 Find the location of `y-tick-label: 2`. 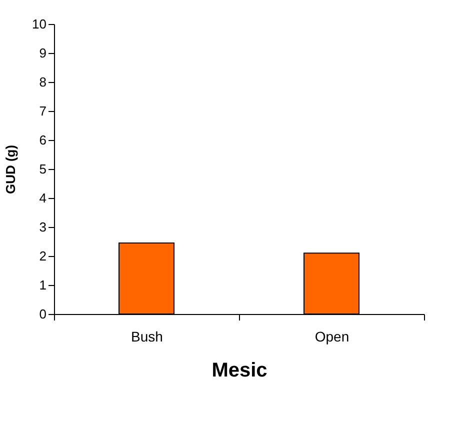

y-tick-label: 2 is located at coordinates (42, 256).